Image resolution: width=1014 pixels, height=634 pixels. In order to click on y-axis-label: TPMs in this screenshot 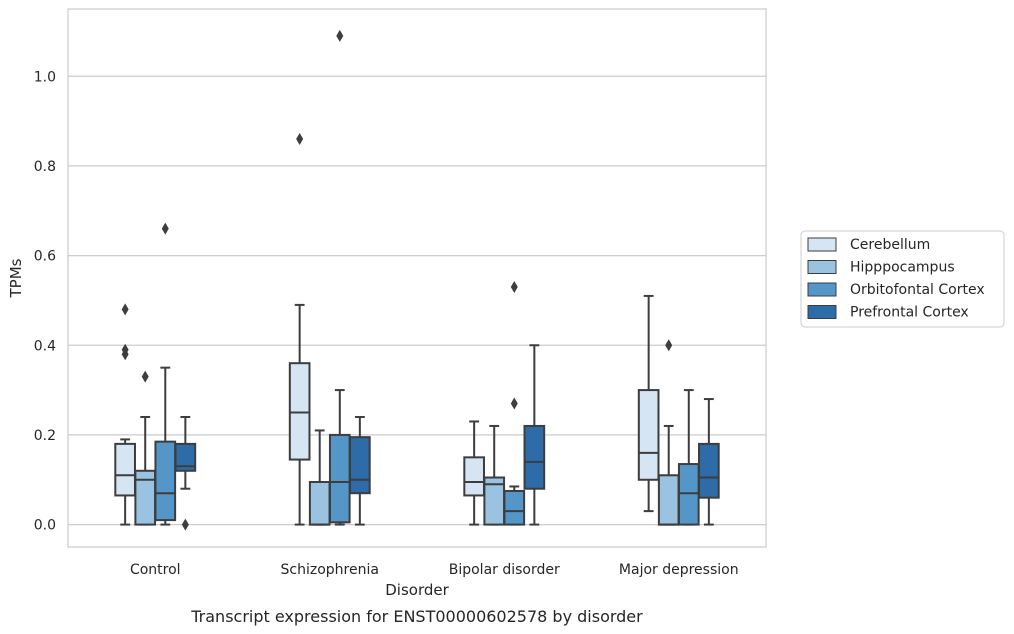, I will do `click(16, 278)`.